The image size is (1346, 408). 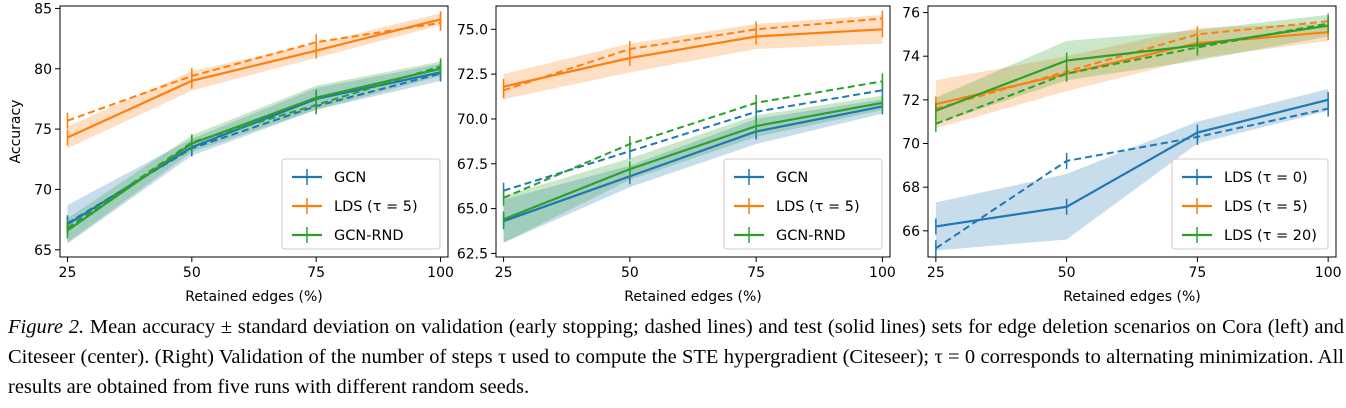 What do you see at coordinates (43, 70) in the screenshot?
I see `y-tick-label: 80` at bounding box center [43, 70].